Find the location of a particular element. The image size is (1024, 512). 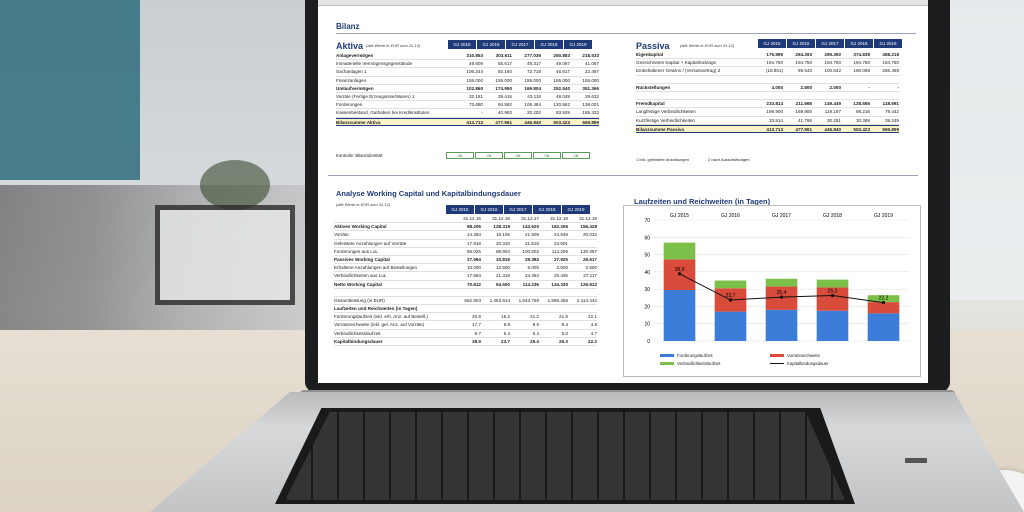

row-value: 120.562 is located at coordinates (561, 105).